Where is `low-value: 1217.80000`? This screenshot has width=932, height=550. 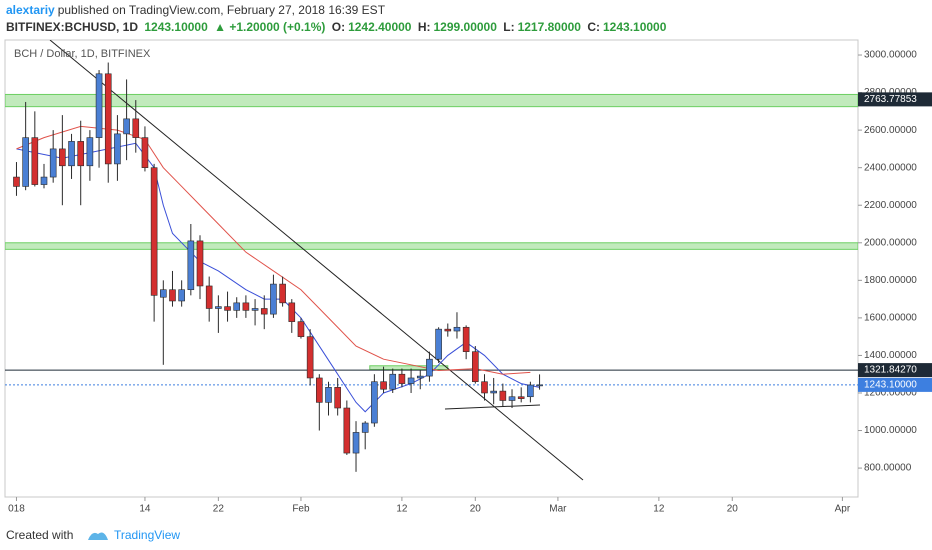 low-value: 1217.80000 is located at coordinates (549, 27).